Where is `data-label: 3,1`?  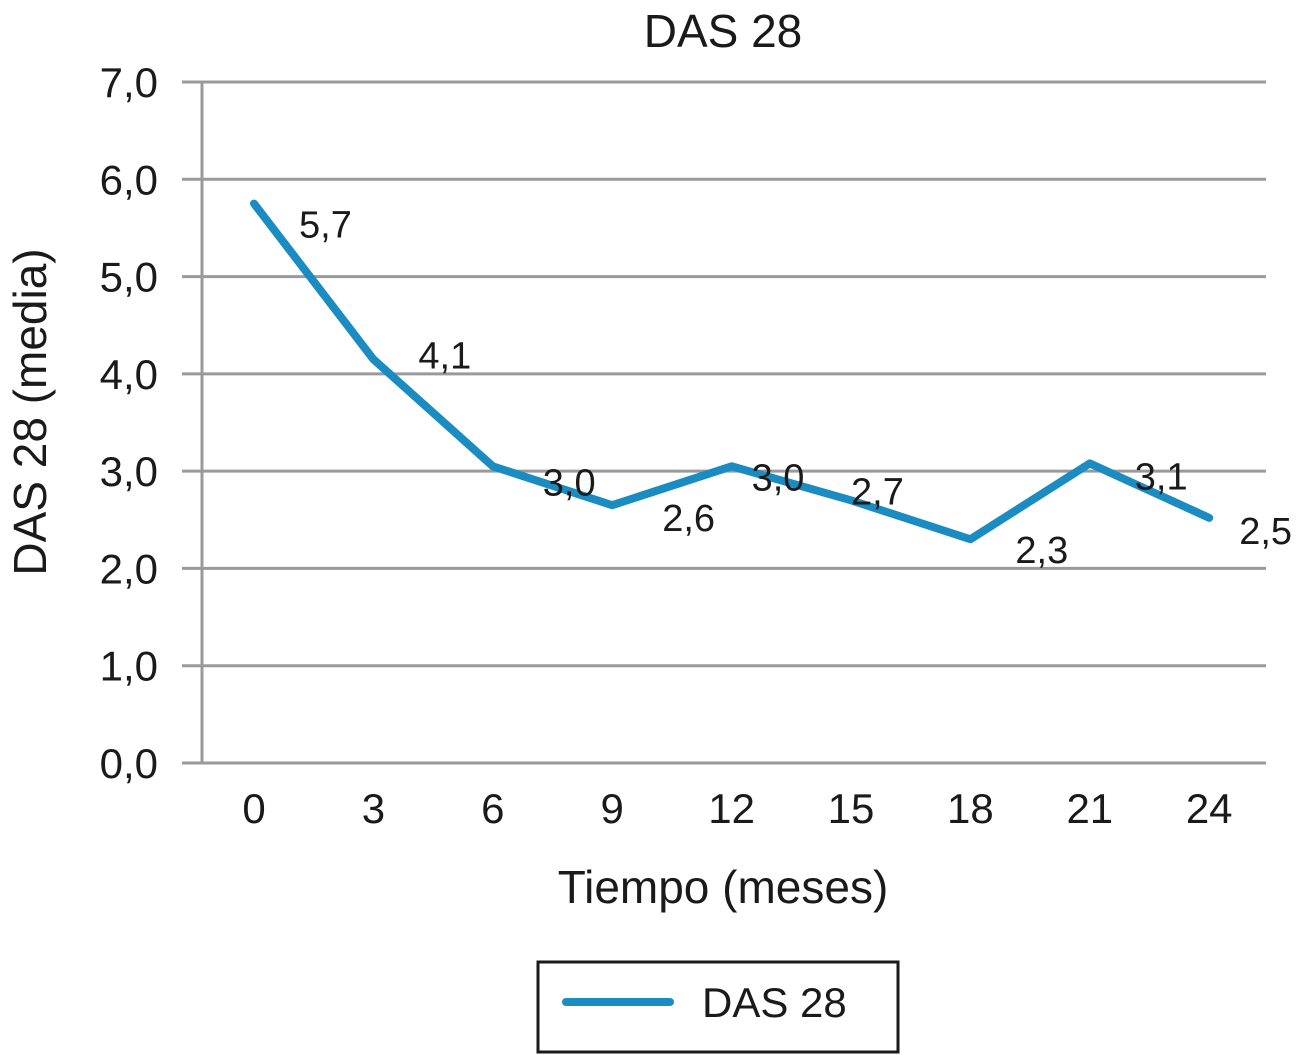 data-label: 3,1 is located at coordinates (1161, 477).